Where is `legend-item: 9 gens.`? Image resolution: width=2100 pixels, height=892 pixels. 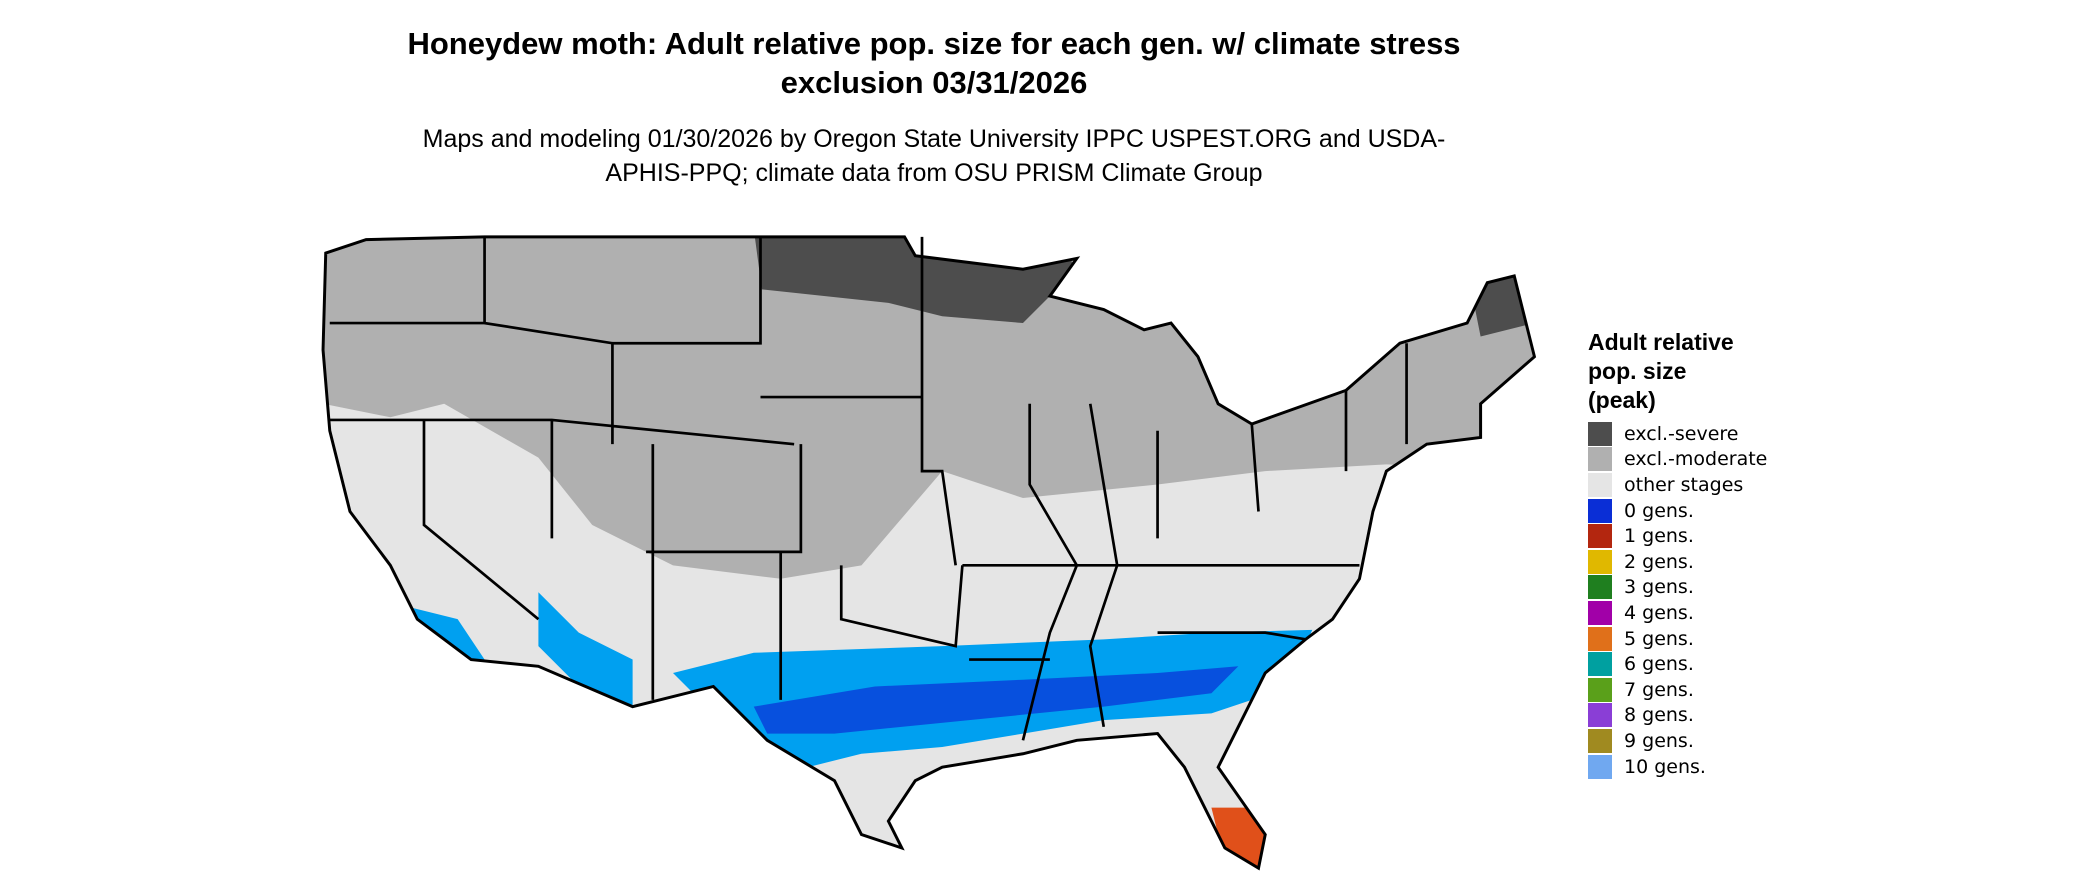
legend-item: 9 gens. is located at coordinates (1677, 741).